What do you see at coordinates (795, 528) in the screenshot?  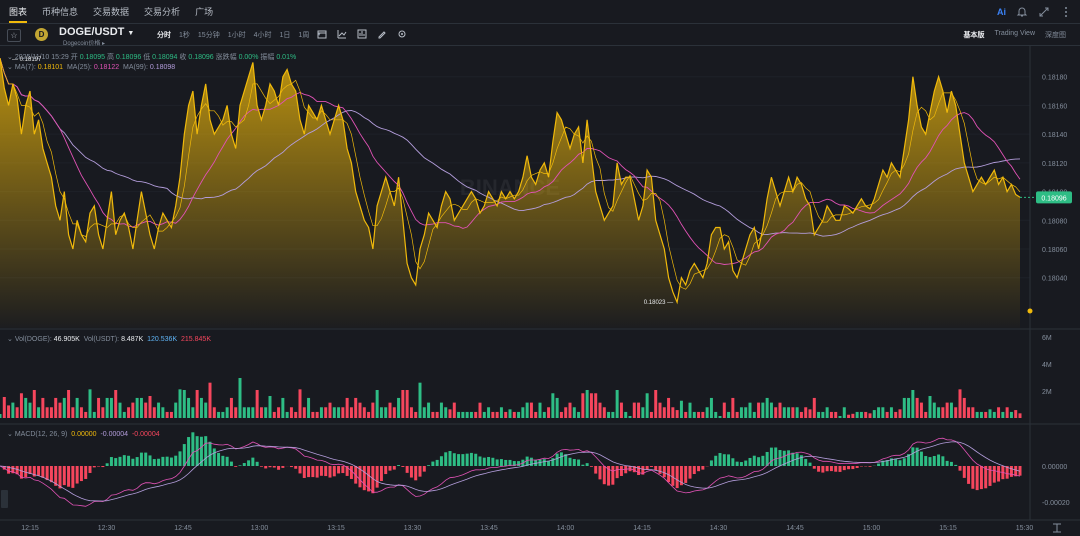 I see `time-tick-label: 14:45` at bounding box center [795, 528].